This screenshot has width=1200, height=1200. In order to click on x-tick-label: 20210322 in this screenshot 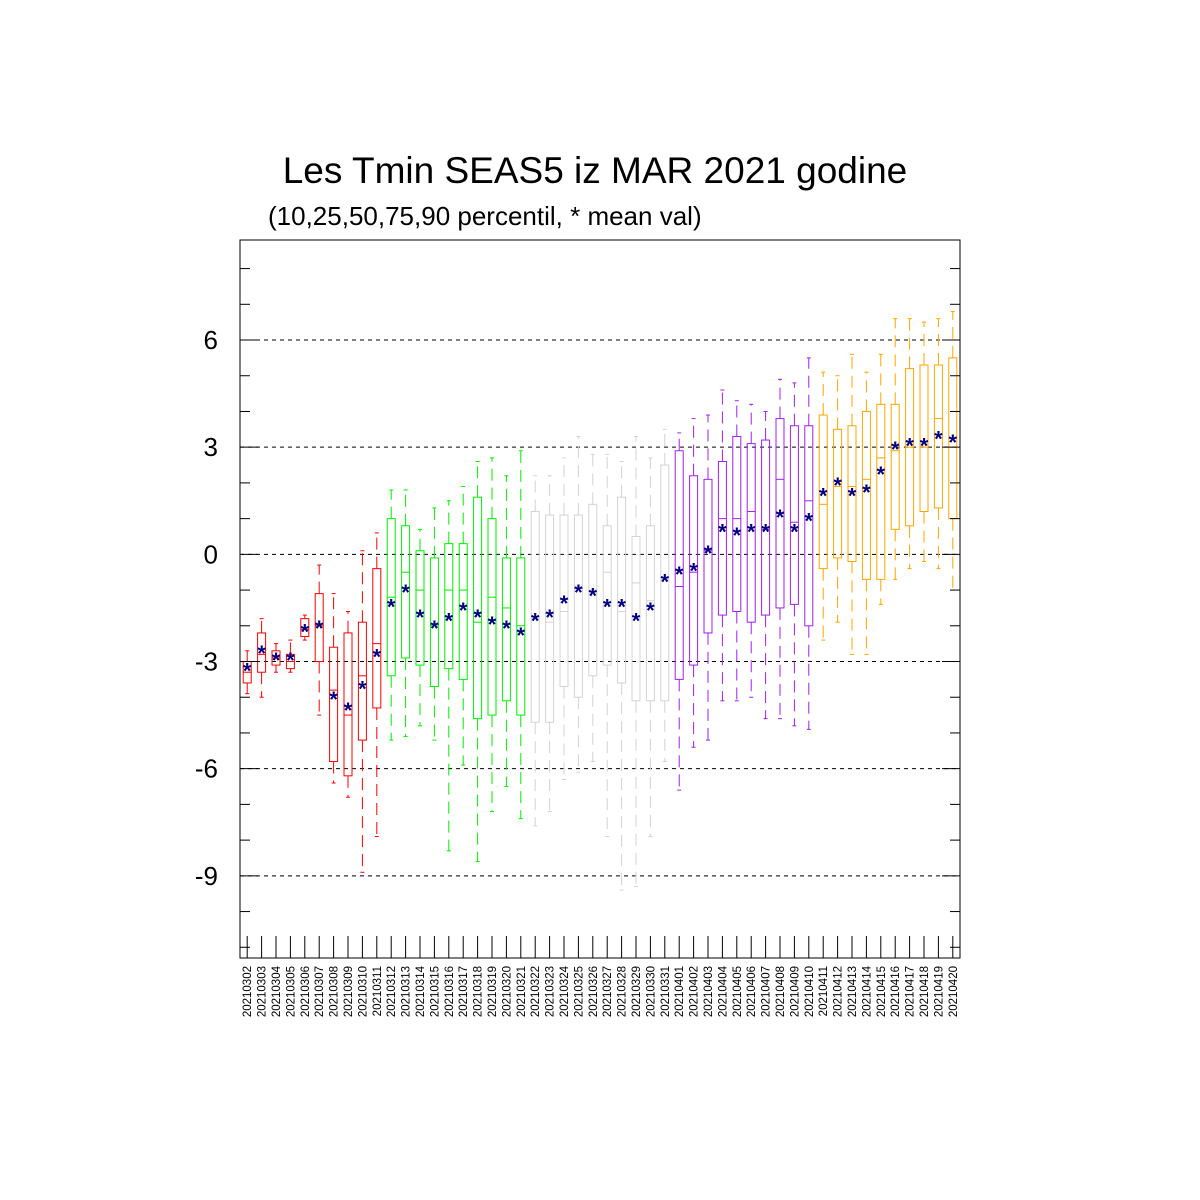, I will do `click(536, 991)`.